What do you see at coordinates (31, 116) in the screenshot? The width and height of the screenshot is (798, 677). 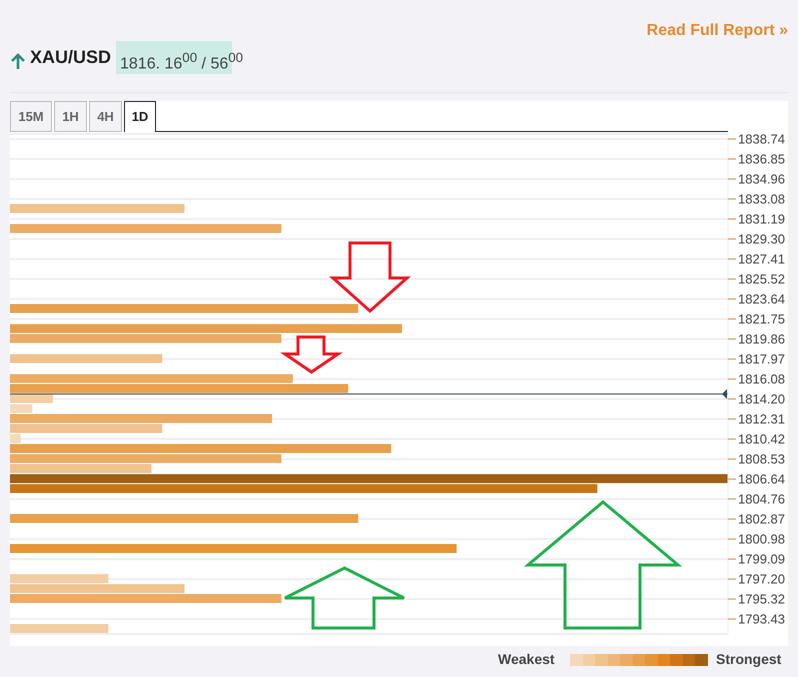 I see `text: 15M` at bounding box center [31, 116].